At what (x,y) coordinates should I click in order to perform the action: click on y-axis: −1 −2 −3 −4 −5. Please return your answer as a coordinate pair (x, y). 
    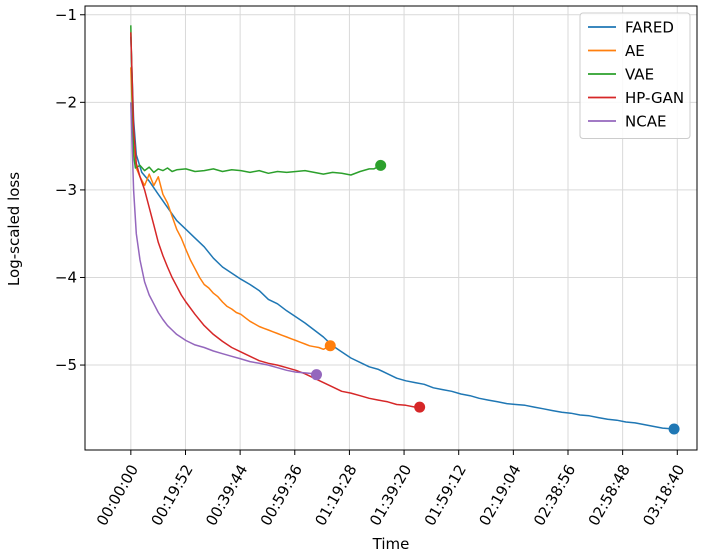
    Looking at the image, I should click on (70, 190).